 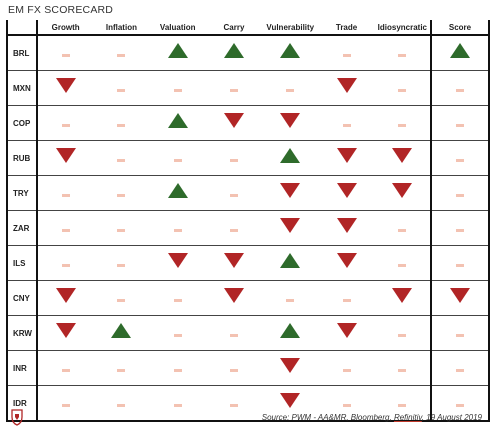 I want to click on table-row: ILS, so click(x=248, y=263).